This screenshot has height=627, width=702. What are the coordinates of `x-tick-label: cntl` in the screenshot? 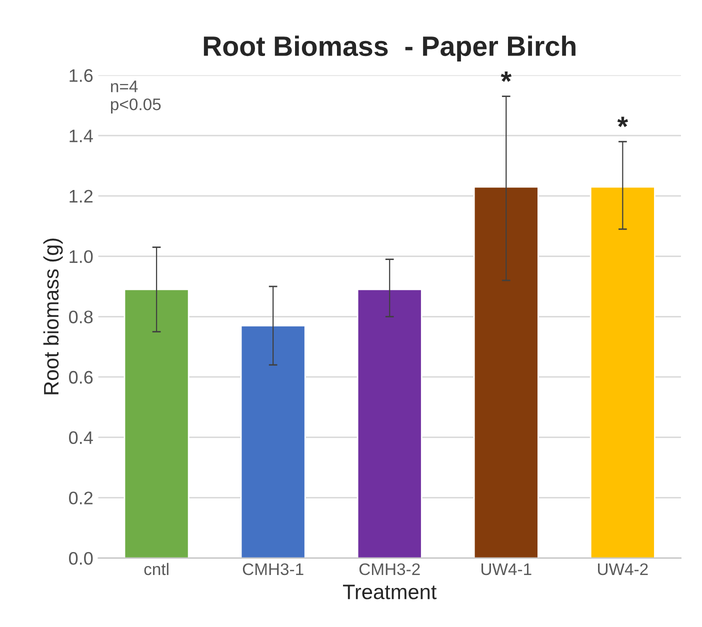 It's located at (156, 569).